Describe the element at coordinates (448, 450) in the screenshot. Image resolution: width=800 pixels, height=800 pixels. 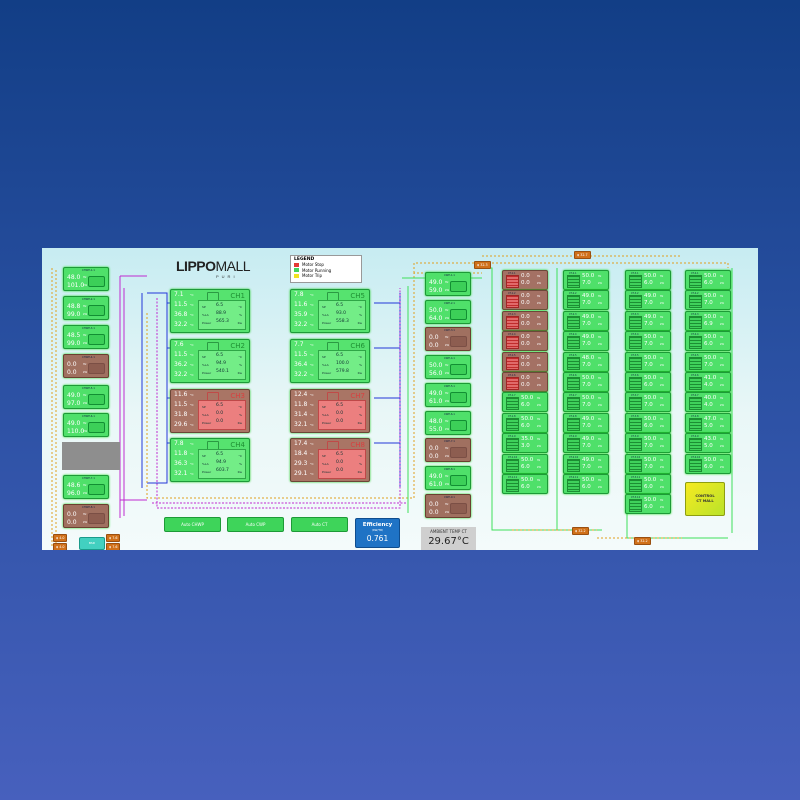
I see `pump-card: CWP-7.1 0.0 0.0 Hz kW` at that location.